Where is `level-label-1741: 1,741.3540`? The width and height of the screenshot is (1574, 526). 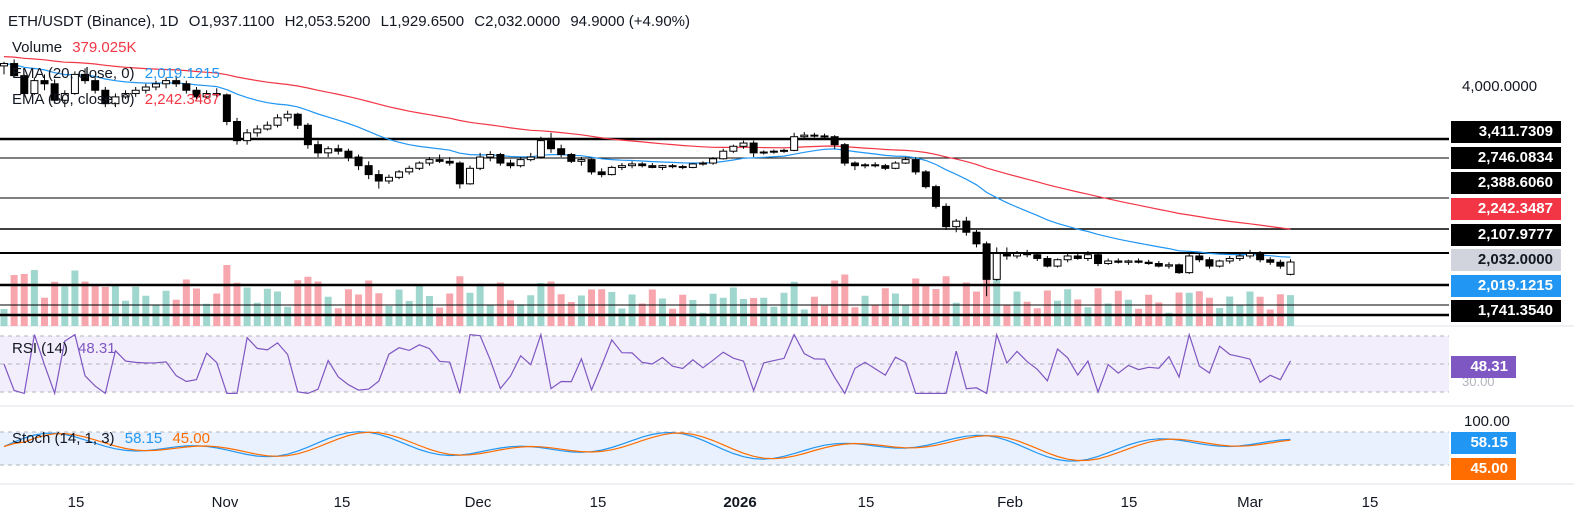 level-label-1741: 1,741.3540 is located at coordinates (1506, 311).